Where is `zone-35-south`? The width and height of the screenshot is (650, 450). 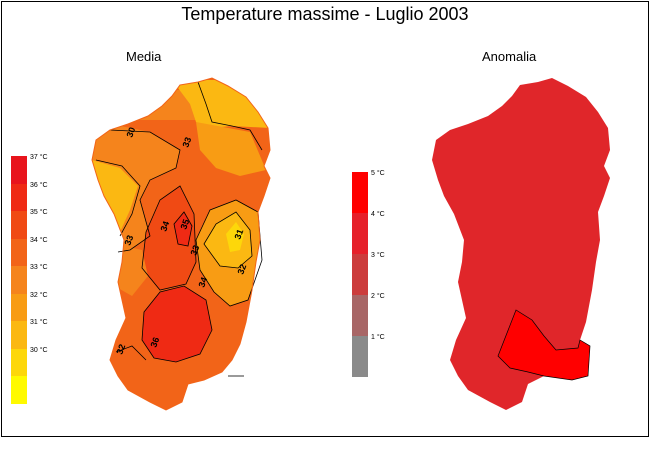
zone-35-south is located at coordinates (177, 324).